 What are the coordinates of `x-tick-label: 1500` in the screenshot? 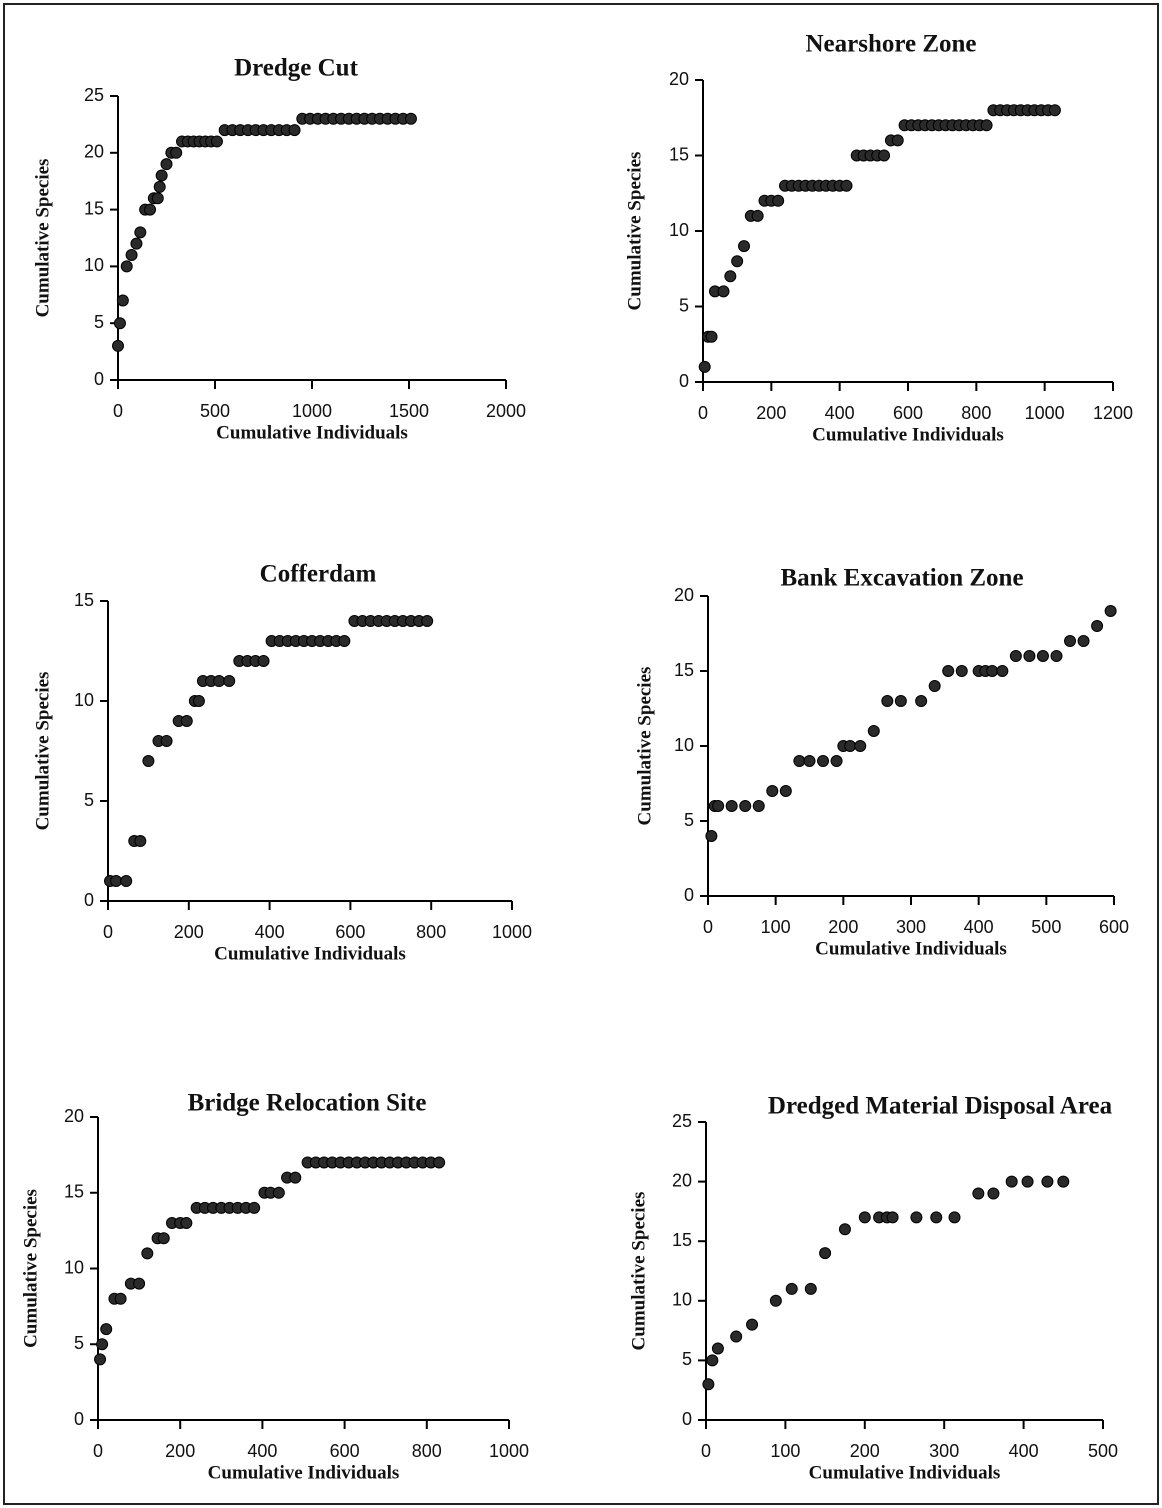 It's located at (409, 411).